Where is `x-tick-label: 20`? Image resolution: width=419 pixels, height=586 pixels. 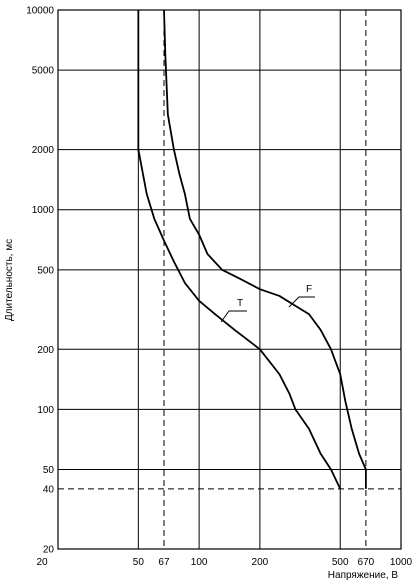
x-tick-label: 20 is located at coordinates (42, 562).